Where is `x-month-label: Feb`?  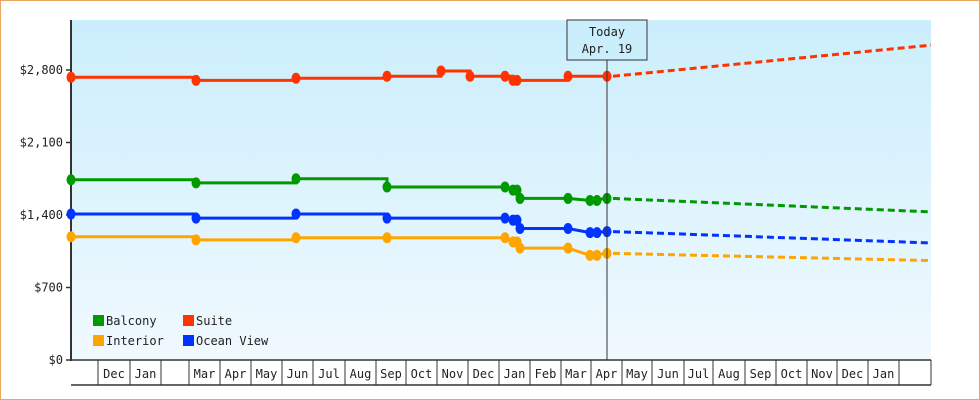
x-month-label: Feb is located at coordinates (546, 374).